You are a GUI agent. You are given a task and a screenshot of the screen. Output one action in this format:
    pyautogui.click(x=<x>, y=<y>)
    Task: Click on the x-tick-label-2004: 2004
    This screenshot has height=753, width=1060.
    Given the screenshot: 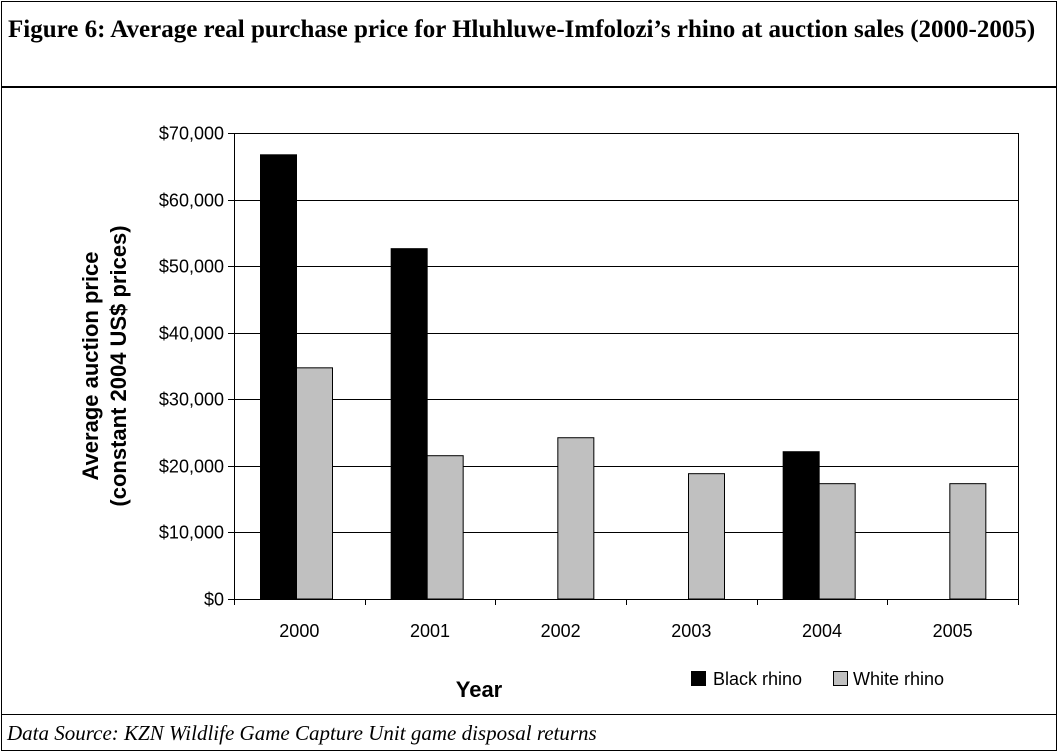 What is the action you would take?
    pyautogui.click(x=822, y=631)
    